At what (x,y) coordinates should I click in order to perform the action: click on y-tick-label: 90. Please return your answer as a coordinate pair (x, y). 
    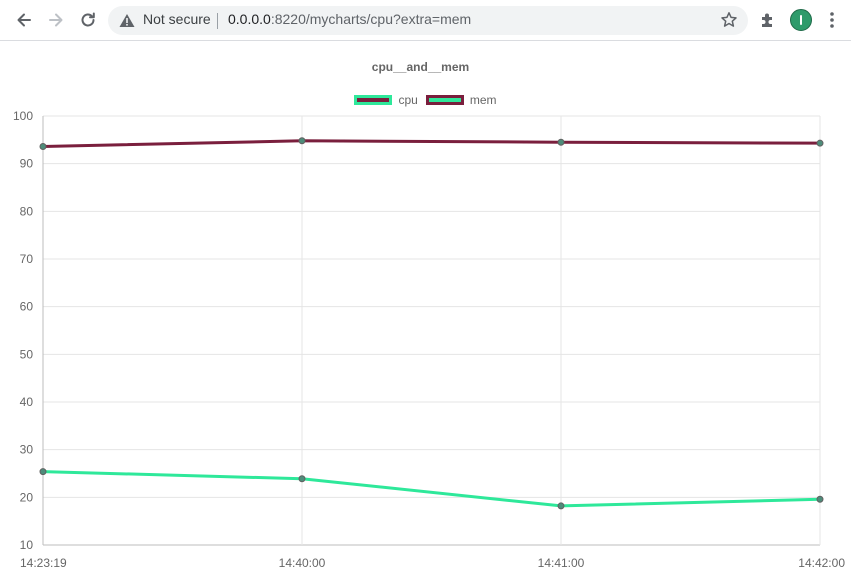
    Looking at the image, I should click on (27, 164).